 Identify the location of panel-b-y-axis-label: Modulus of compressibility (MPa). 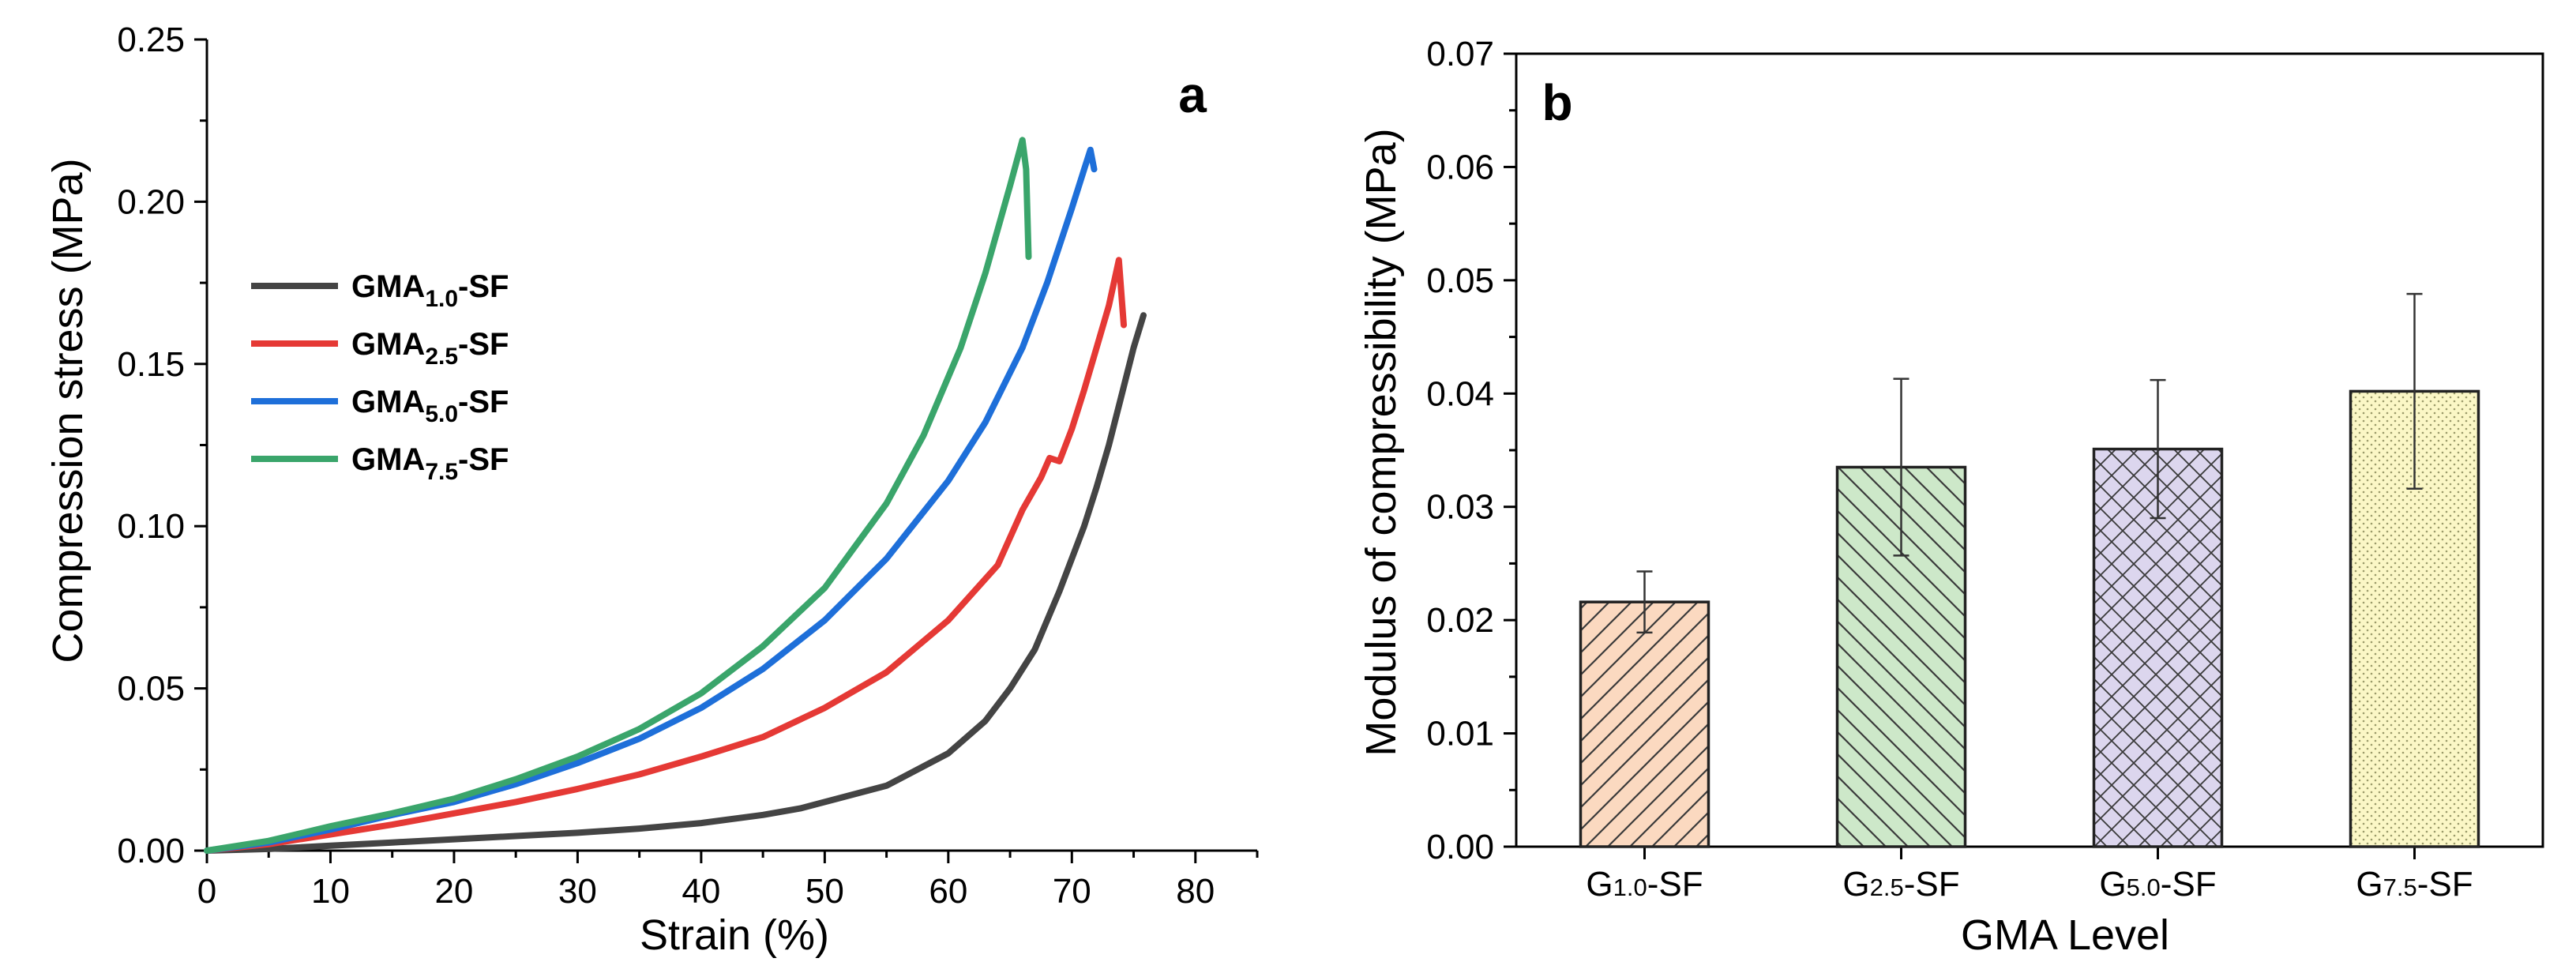
(1381, 442).